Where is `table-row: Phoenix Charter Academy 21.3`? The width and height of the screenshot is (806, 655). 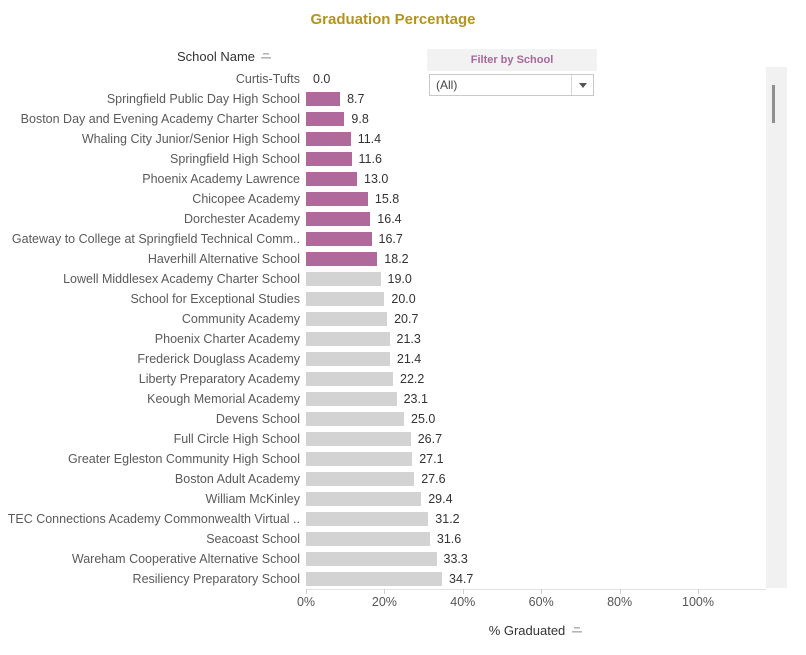 table-row: Phoenix Charter Academy 21.3 is located at coordinates (383, 339).